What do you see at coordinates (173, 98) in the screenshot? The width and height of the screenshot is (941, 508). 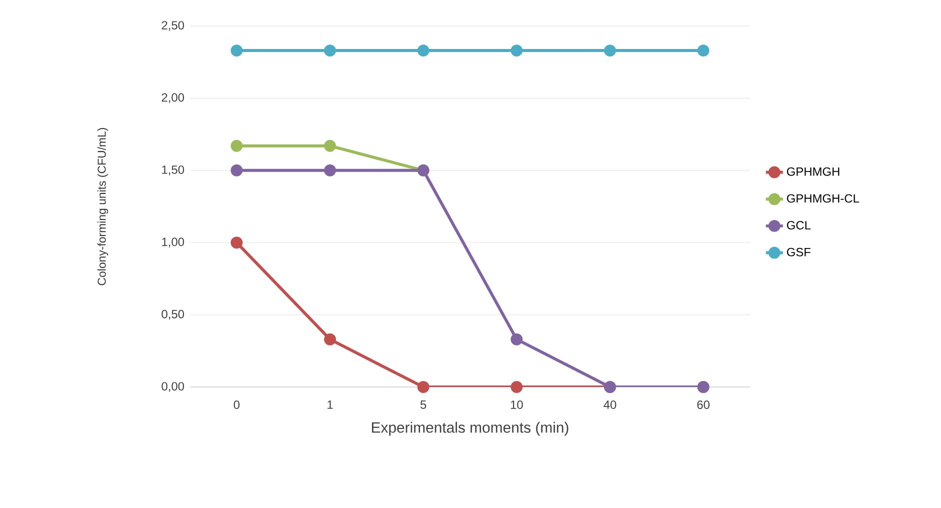 I see `y-tick-label: 2,00` at bounding box center [173, 98].